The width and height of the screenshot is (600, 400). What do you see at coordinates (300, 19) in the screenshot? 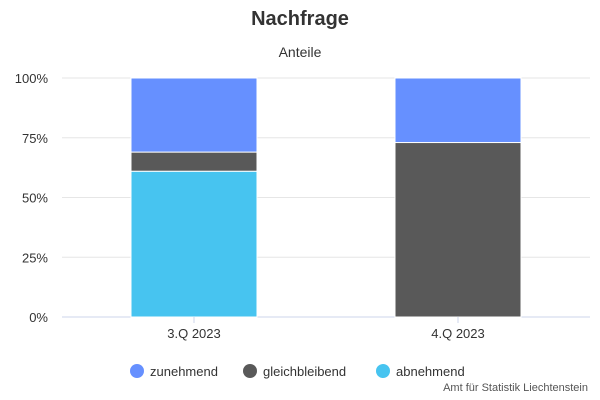
I see `chart-title: Nachfrage` at bounding box center [300, 19].